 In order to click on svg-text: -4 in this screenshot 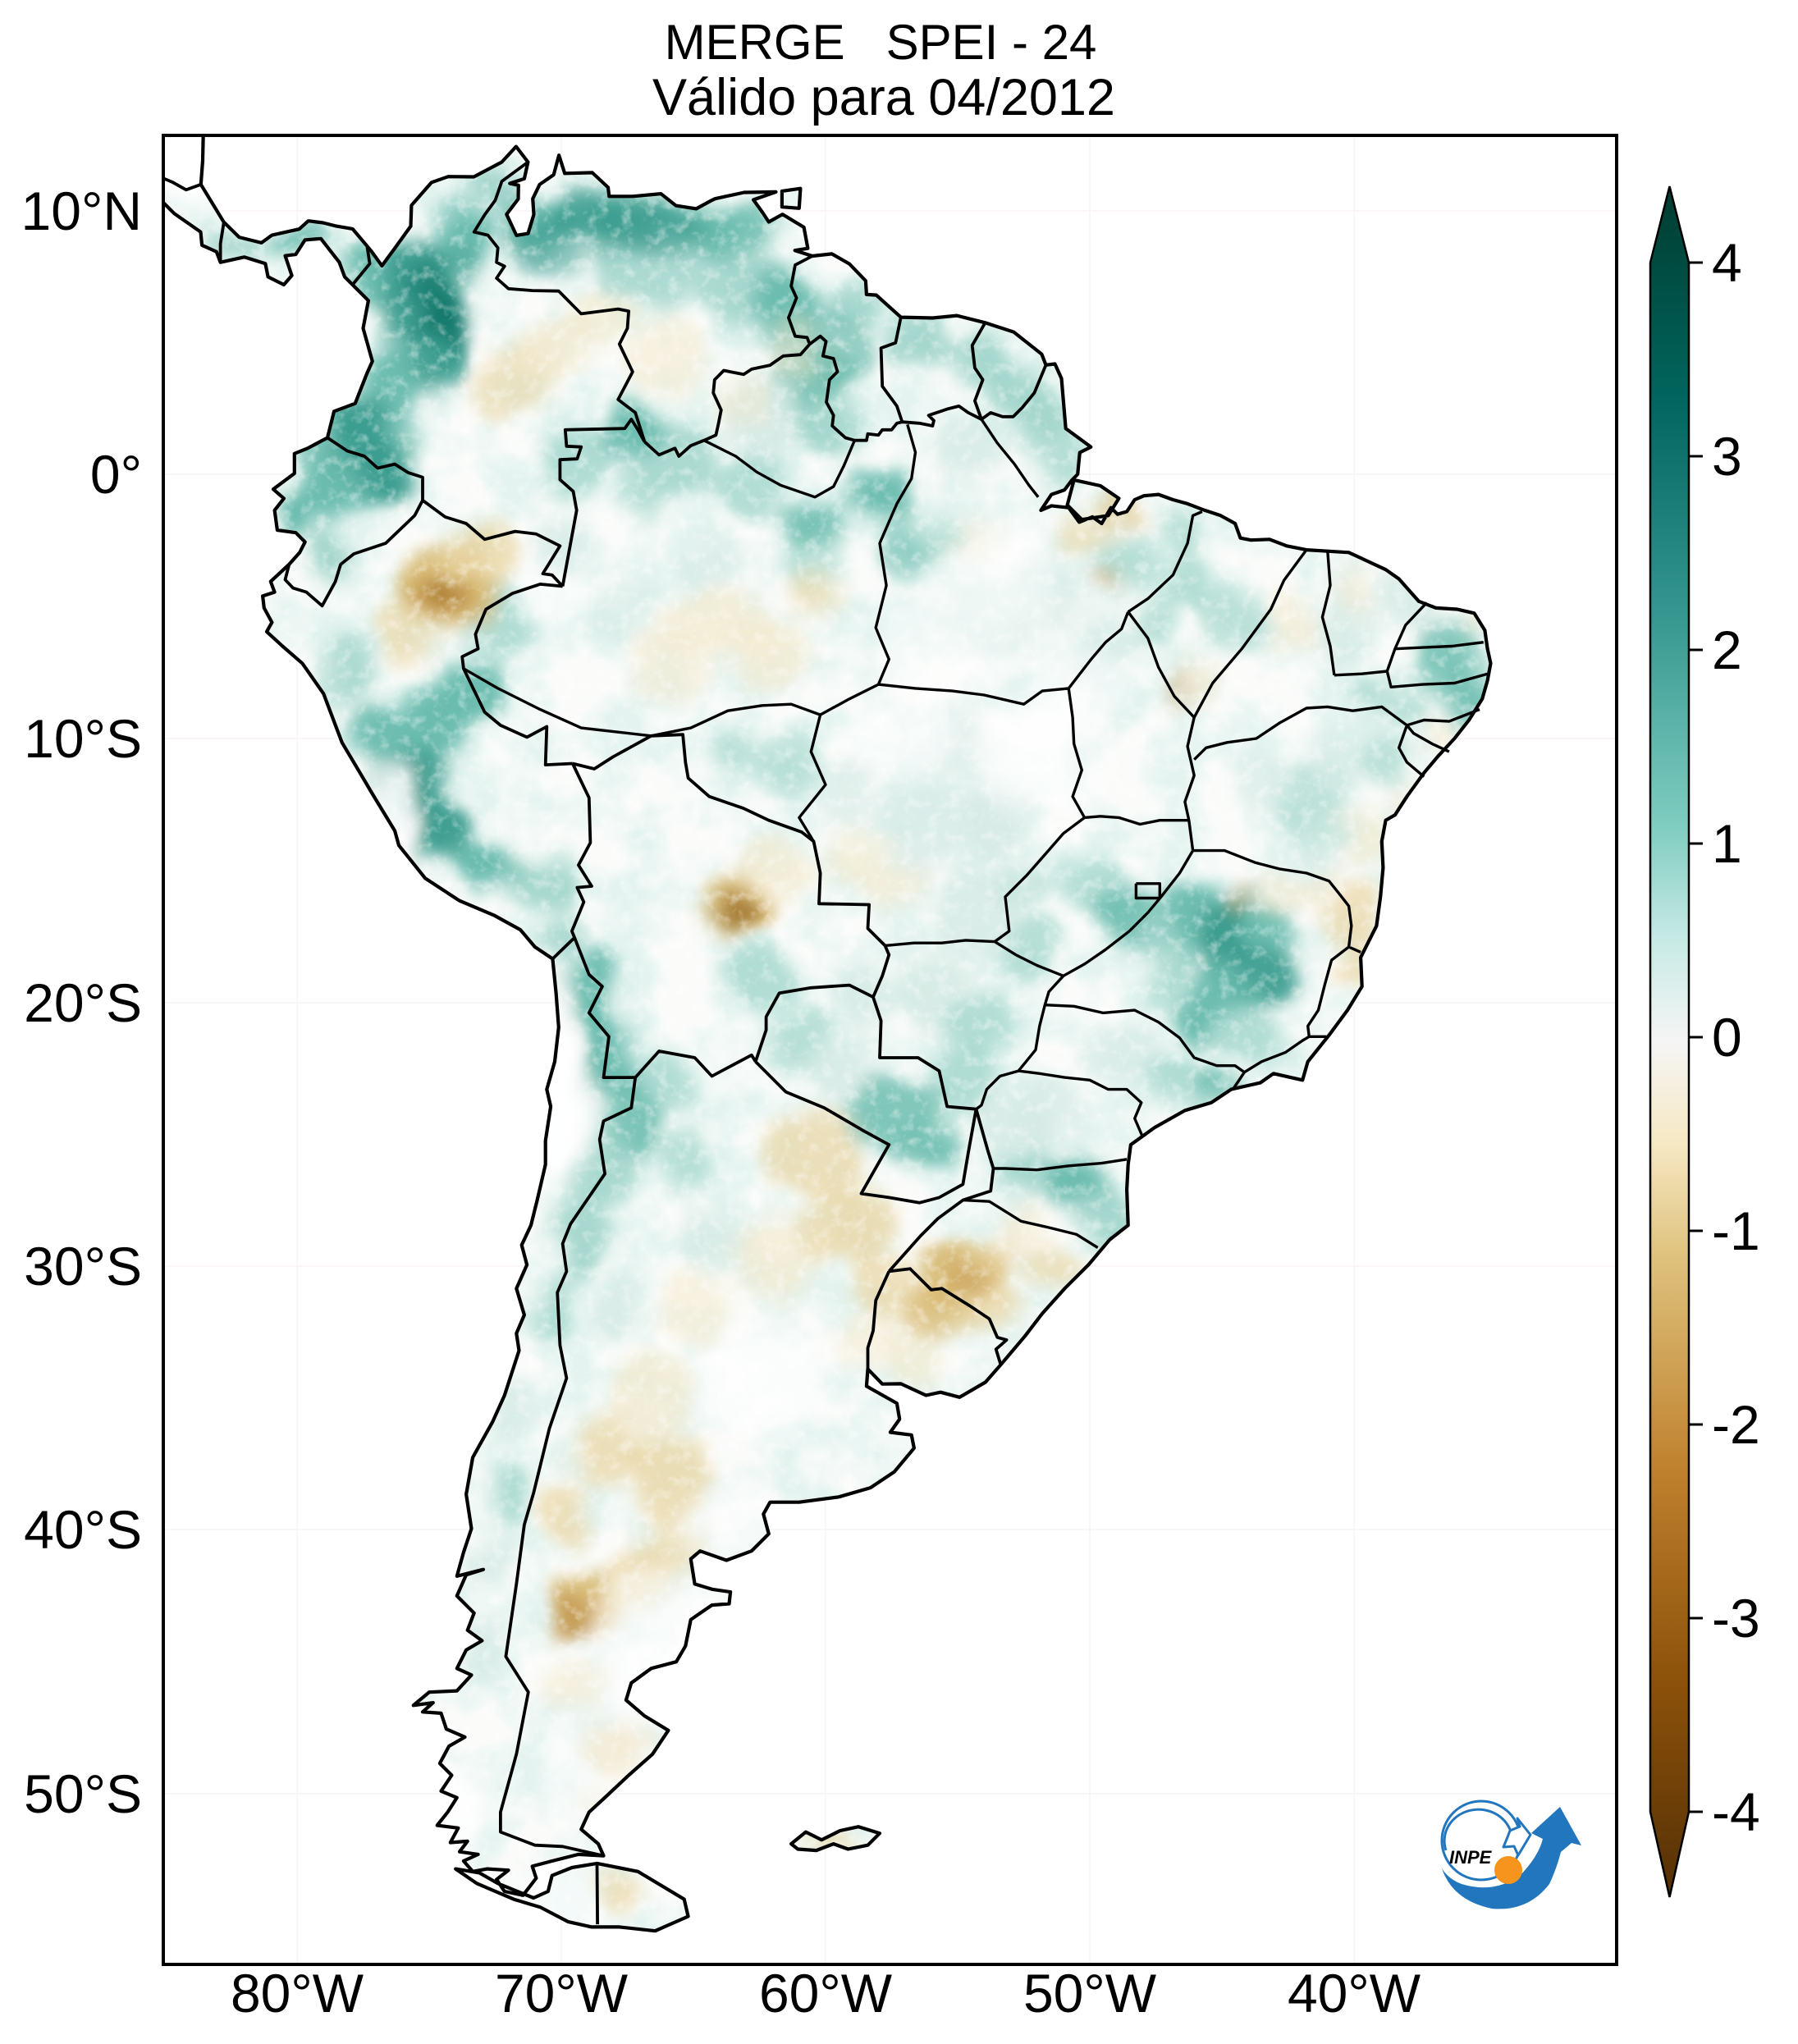, I will do `click(1736, 1811)`.